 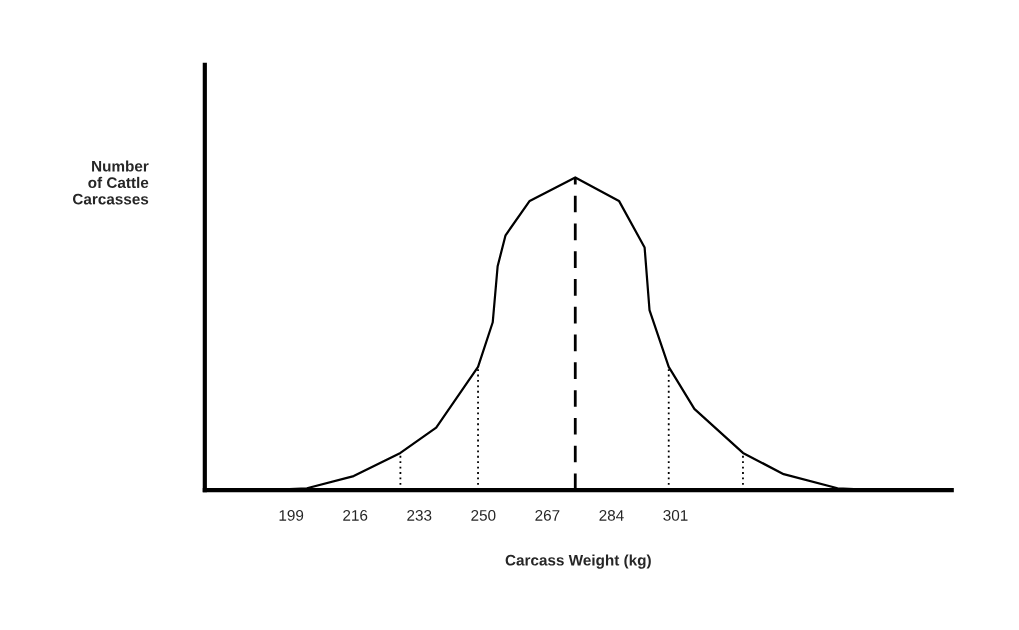 What do you see at coordinates (355, 515) in the screenshot?
I see `x-tick-label: 216` at bounding box center [355, 515].